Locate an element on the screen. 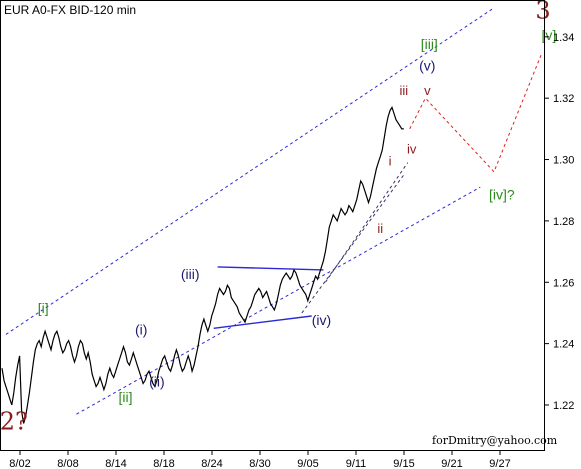 This screenshot has height=469, width=581. x-tick-label-6: 9/05 is located at coordinates (307, 463).